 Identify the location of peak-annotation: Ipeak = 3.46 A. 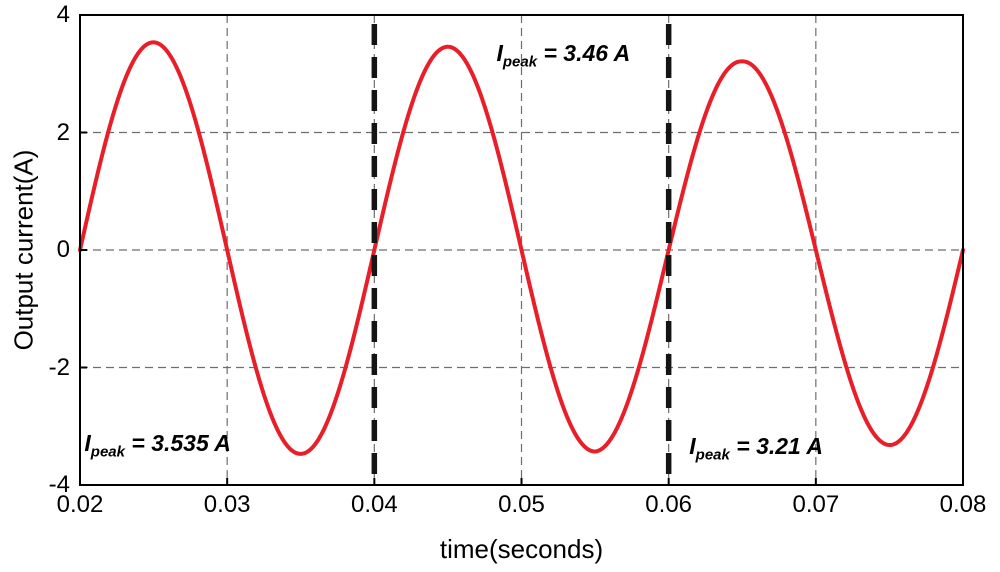
(563, 55).